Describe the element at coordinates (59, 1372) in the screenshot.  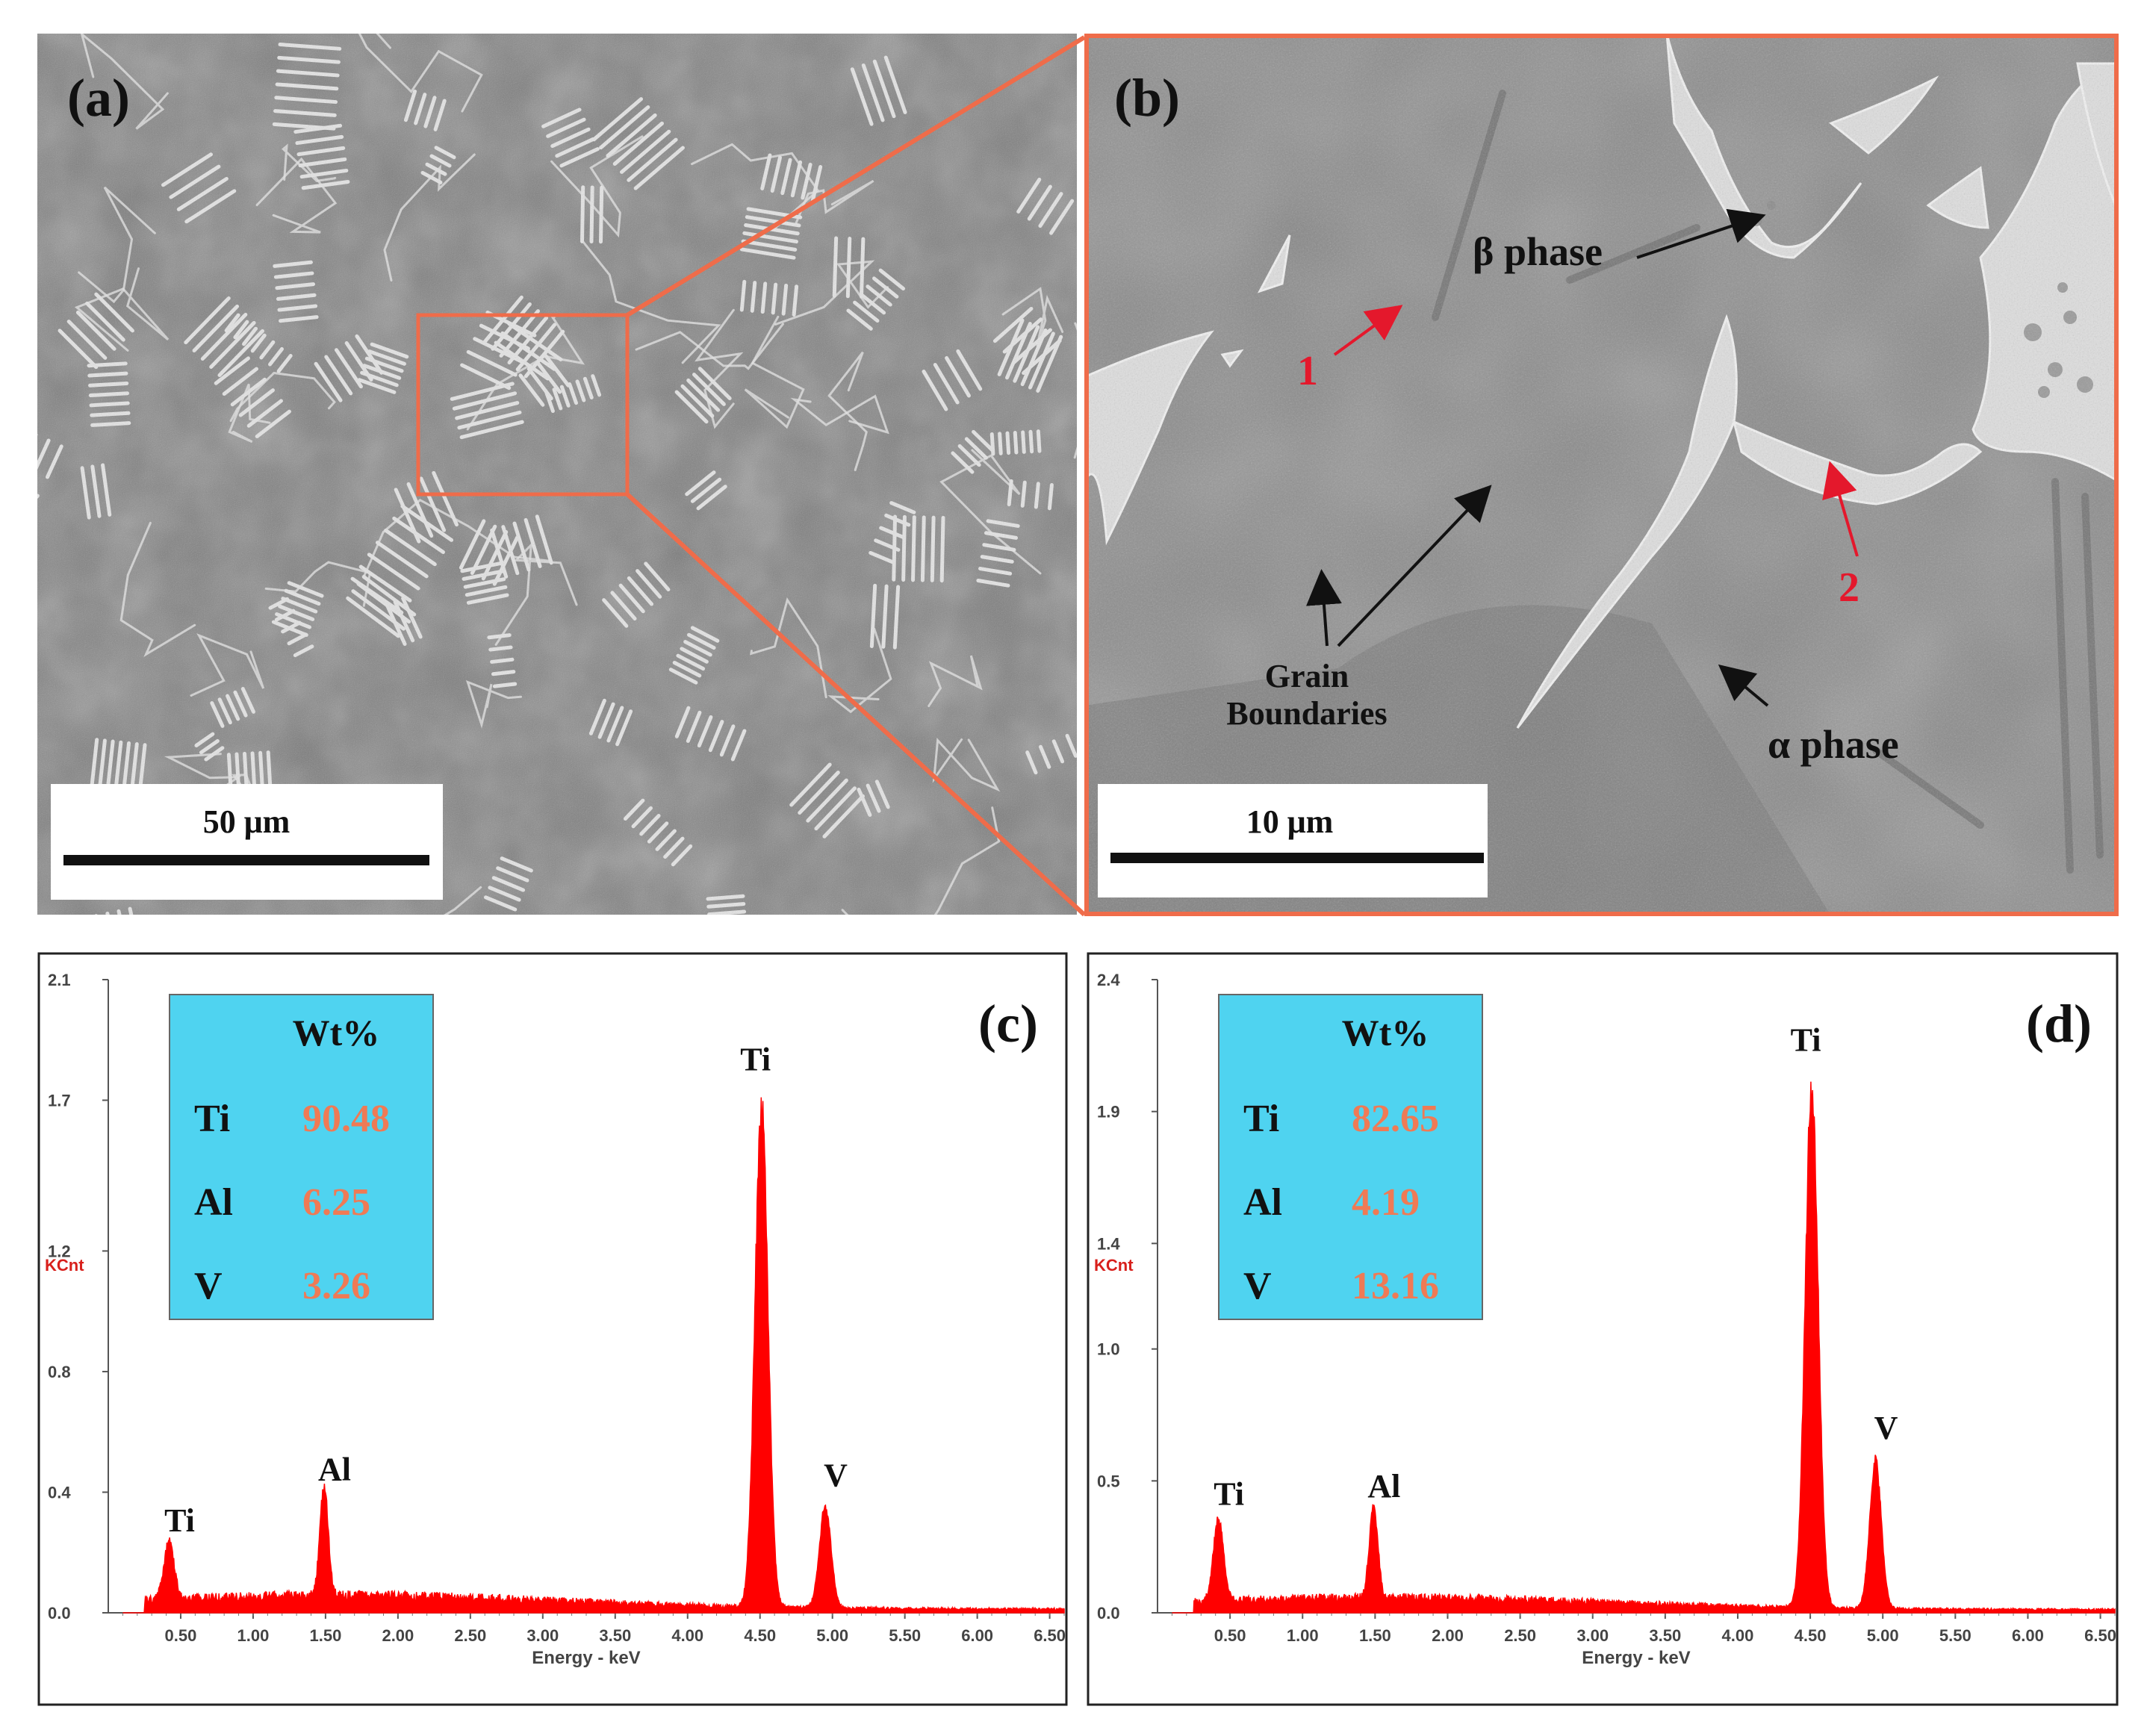
I see `y-tick-label: 0.8` at that location.